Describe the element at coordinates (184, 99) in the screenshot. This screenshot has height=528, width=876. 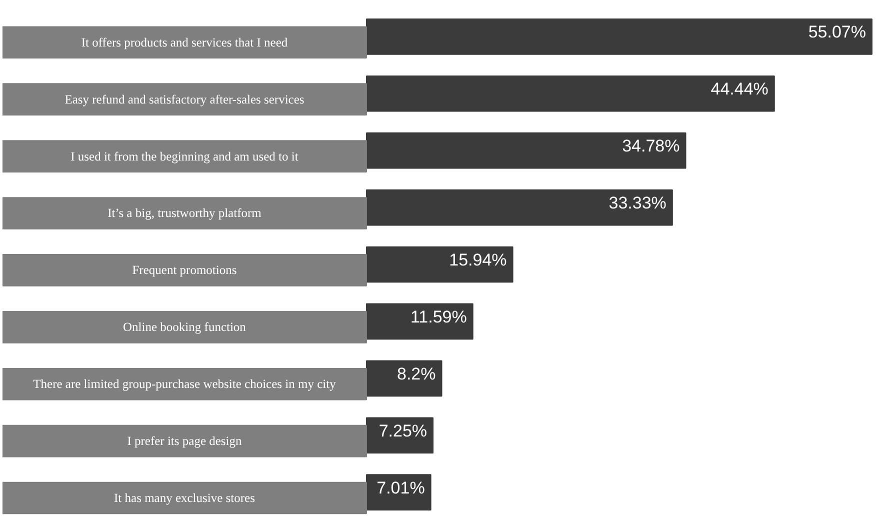
I see `y-tick-label: Easy refund and satisfactory after-sales services` at that location.